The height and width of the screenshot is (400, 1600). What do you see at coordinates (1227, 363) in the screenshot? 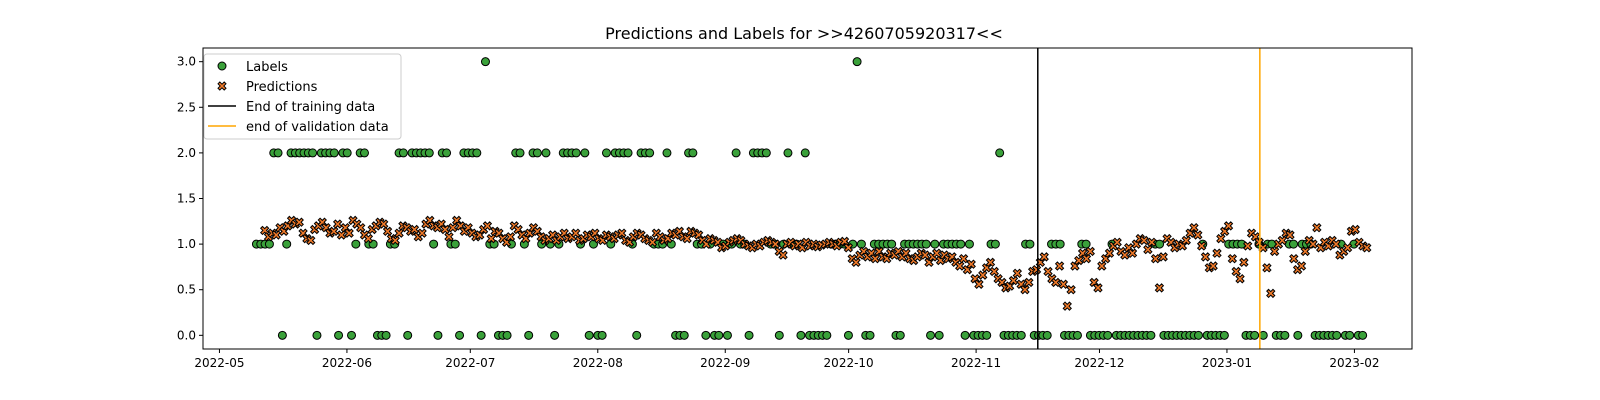
I see `x-tick-label: 2023-01` at bounding box center [1227, 363].